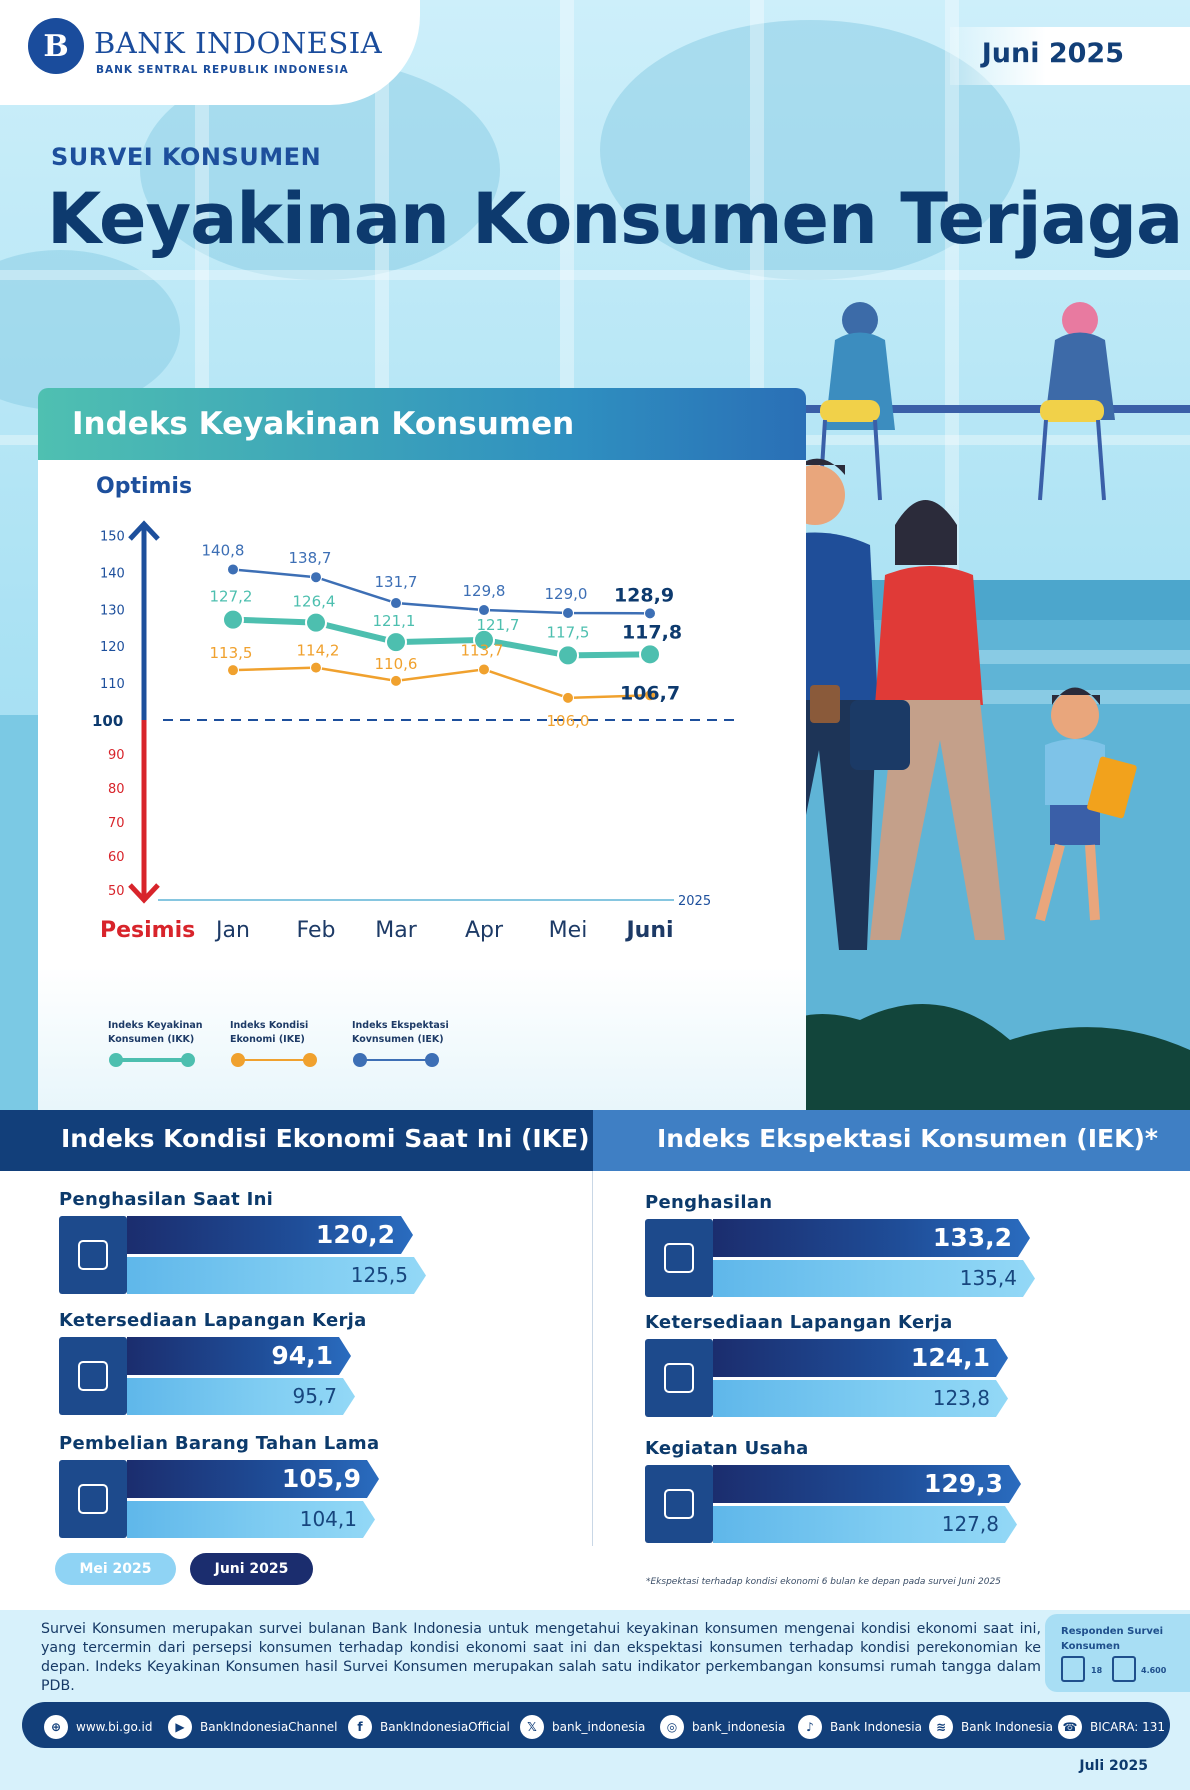 The width and height of the screenshot is (1190, 1790). What do you see at coordinates (56, 1727) in the screenshot?
I see `globe-icon: ⊕` at bounding box center [56, 1727].